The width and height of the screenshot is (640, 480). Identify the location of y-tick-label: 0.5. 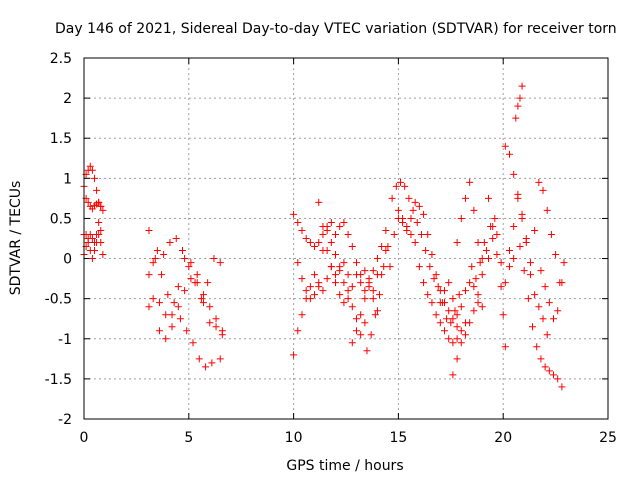
(61, 219).